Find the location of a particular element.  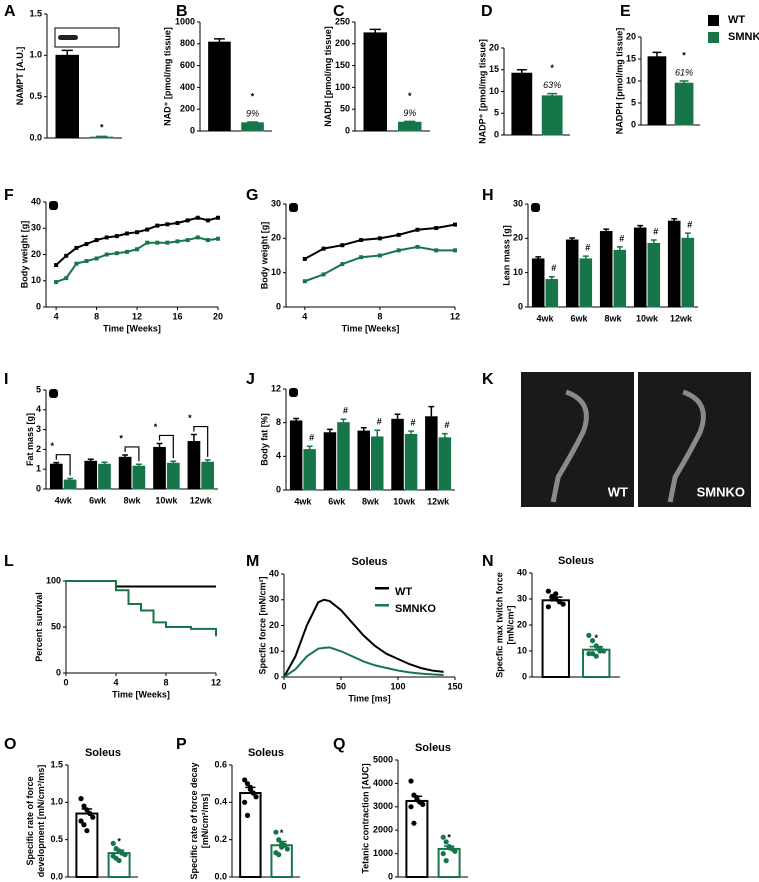

y-tick-label: 2000 is located at coordinates (383, 830).